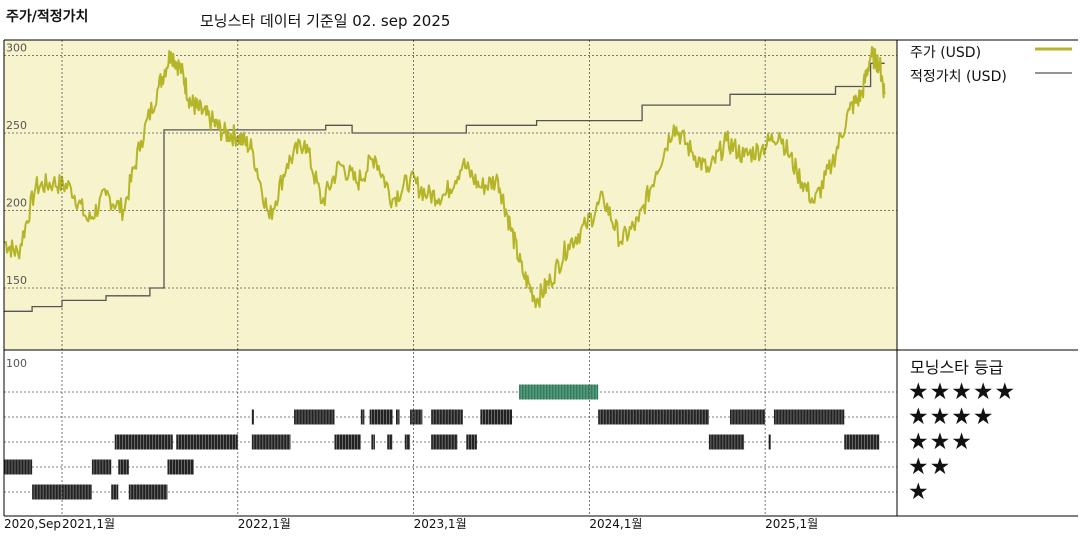 This screenshot has width=1080, height=540. What do you see at coordinates (940, 442) in the screenshot?
I see `three-star-label: ★★★` at bounding box center [940, 442].